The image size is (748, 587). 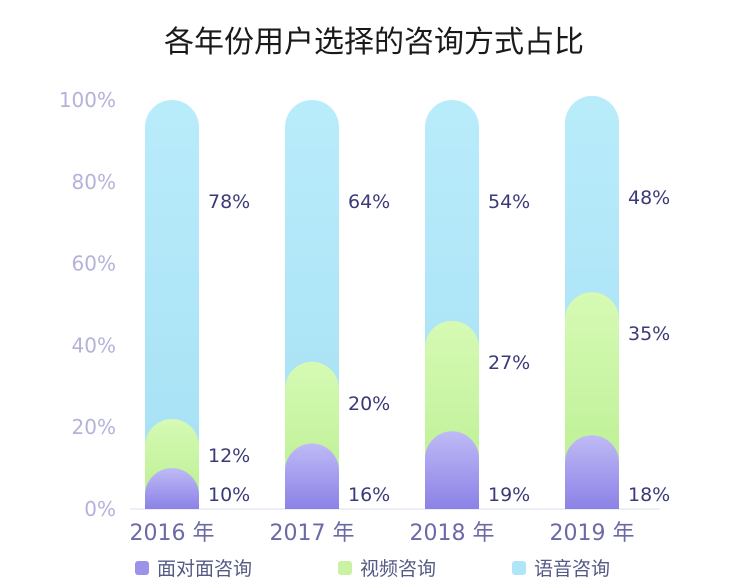 What do you see at coordinates (229, 456) in the screenshot?
I see `data-label-video: 12%` at bounding box center [229, 456].